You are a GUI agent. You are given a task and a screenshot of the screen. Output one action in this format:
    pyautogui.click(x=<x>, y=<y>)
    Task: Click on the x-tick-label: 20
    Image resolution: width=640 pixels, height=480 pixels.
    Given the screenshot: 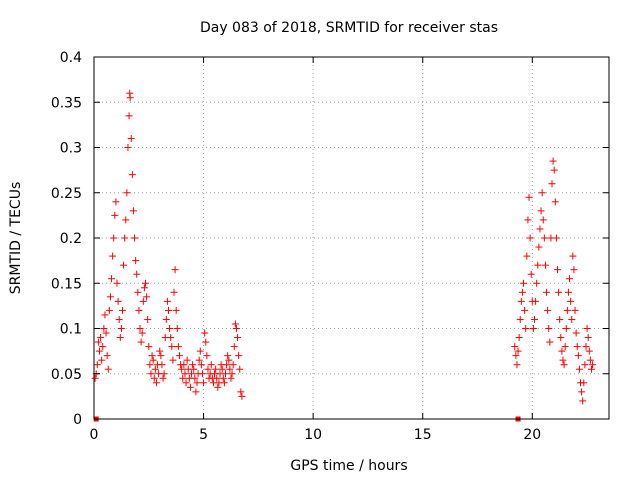 What is the action you would take?
    pyautogui.click(x=532, y=435)
    